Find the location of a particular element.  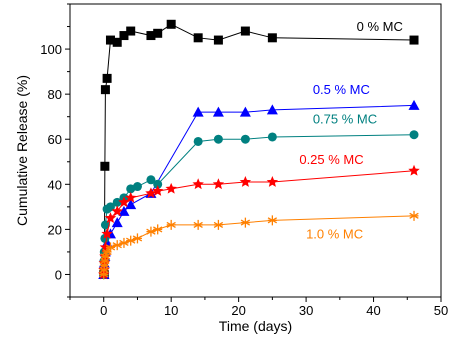

x-tick-label: 20 is located at coordinates (238, 310).